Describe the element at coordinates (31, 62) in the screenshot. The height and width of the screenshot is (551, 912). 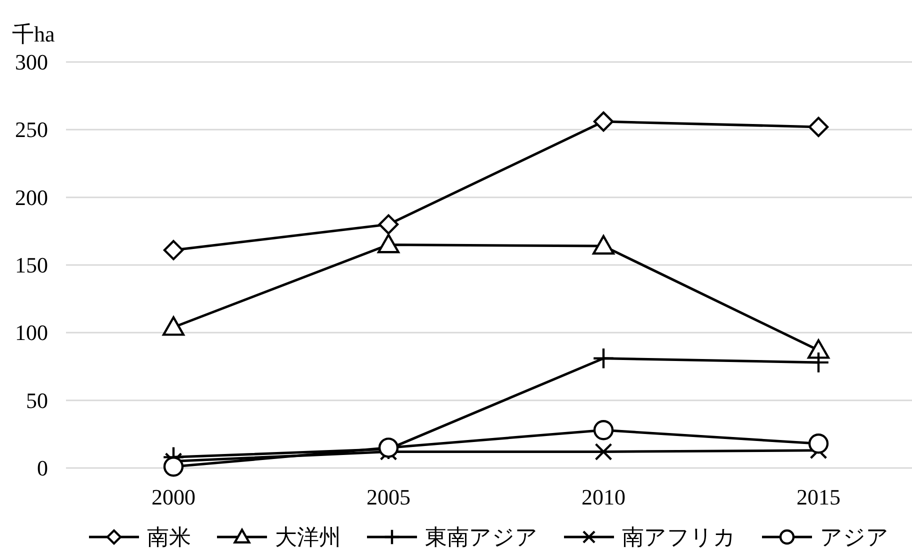
I see `ytick: 300` at that location.